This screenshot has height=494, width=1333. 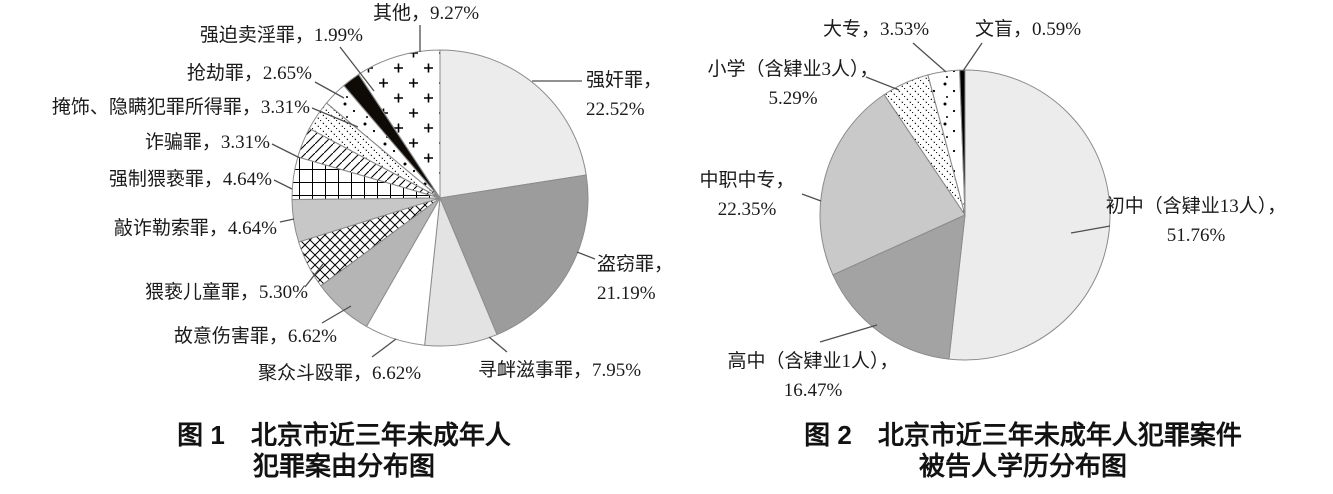 I want to click on pie-chart-crime-causes, so click(x=440, y=198).